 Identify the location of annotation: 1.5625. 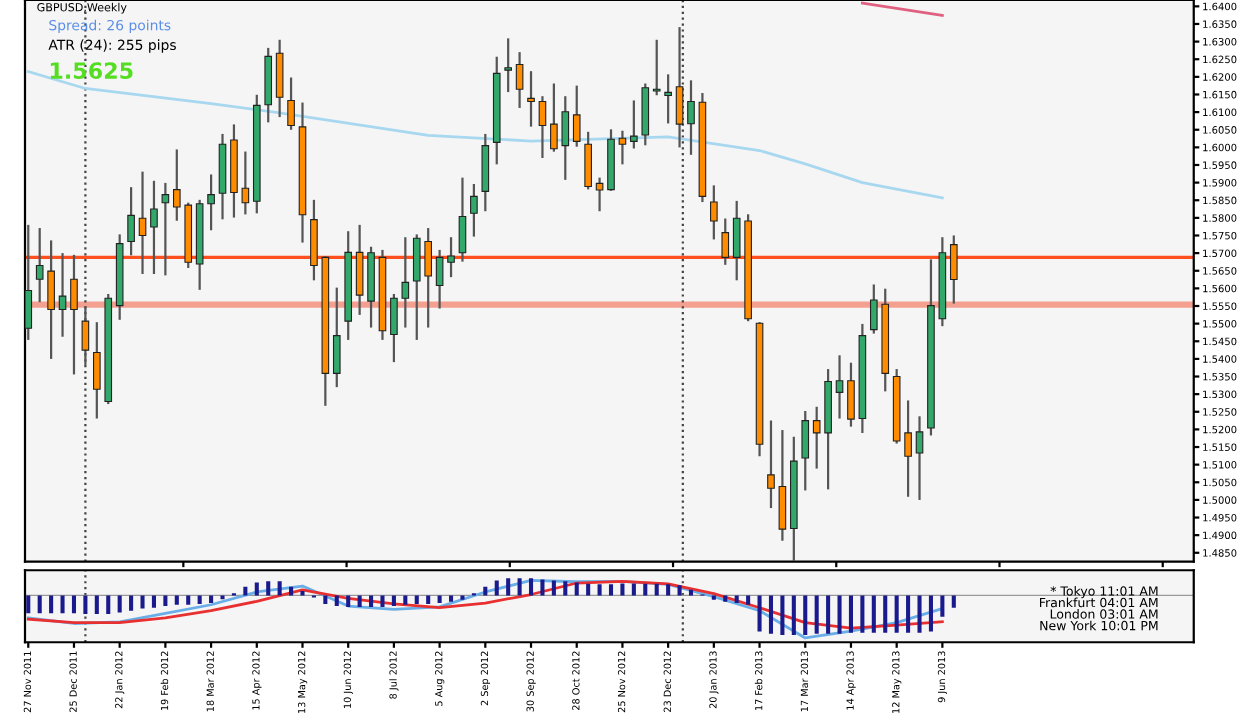
(91, 70).